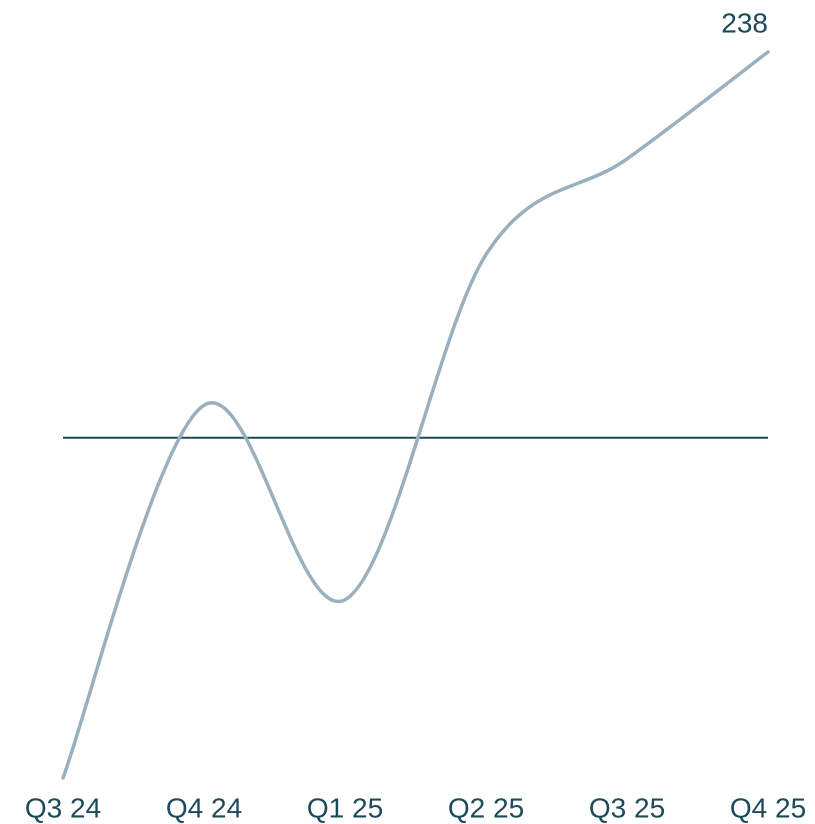 This screenshot has width=815, height=824. What do you see at coordinates (744, 22) in the screenshot?
I see `value-label: 238` at bounding box center [744, 22].